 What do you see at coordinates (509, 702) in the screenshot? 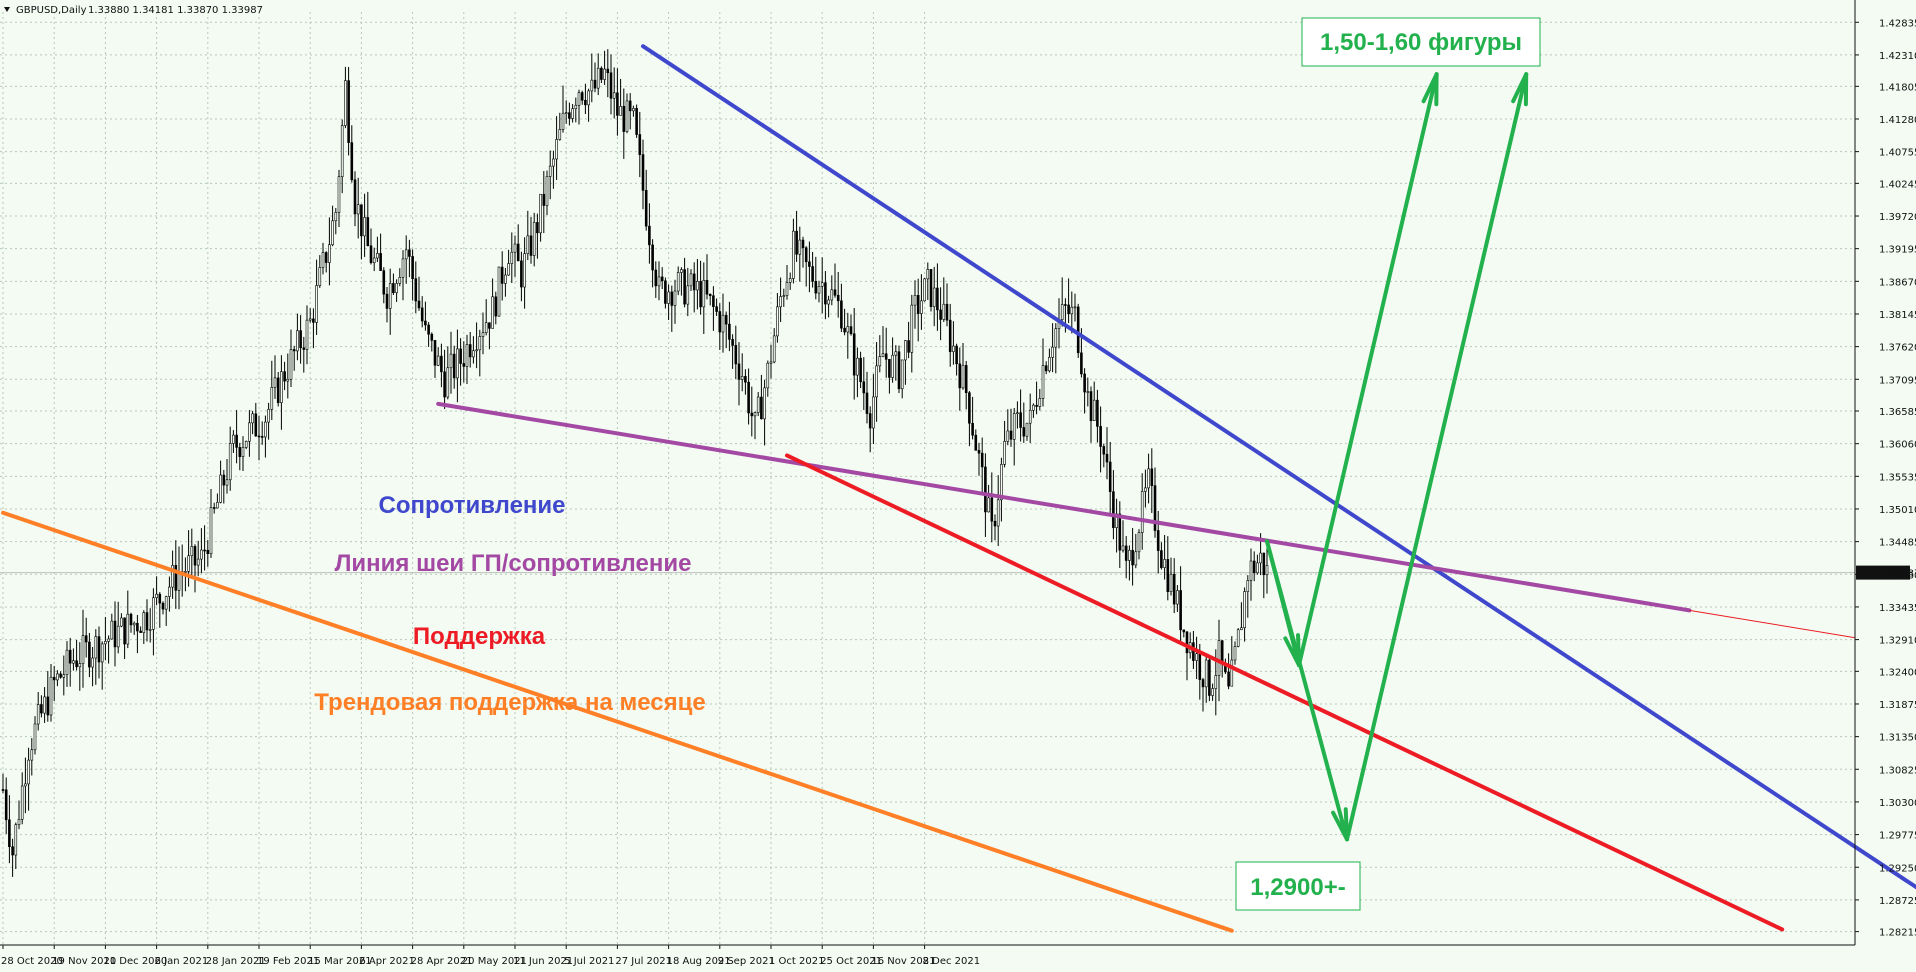
I see `trend-support-label: Трендовая поддержка на месяце` at bounding box center [509, 702].